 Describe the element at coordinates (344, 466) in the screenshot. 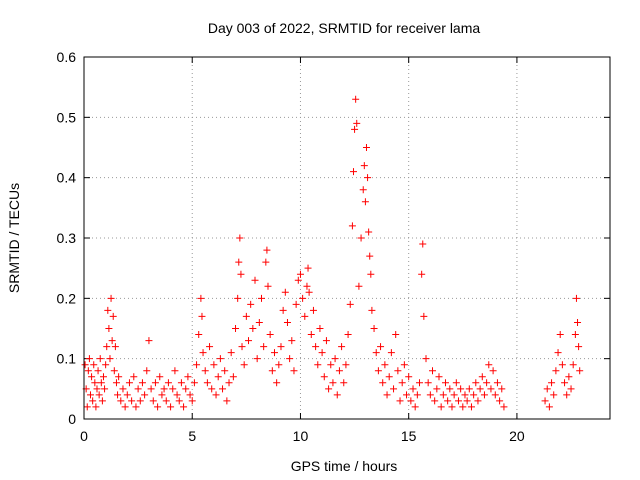

I see `x-axis-label: GPS time / hours` at that location.